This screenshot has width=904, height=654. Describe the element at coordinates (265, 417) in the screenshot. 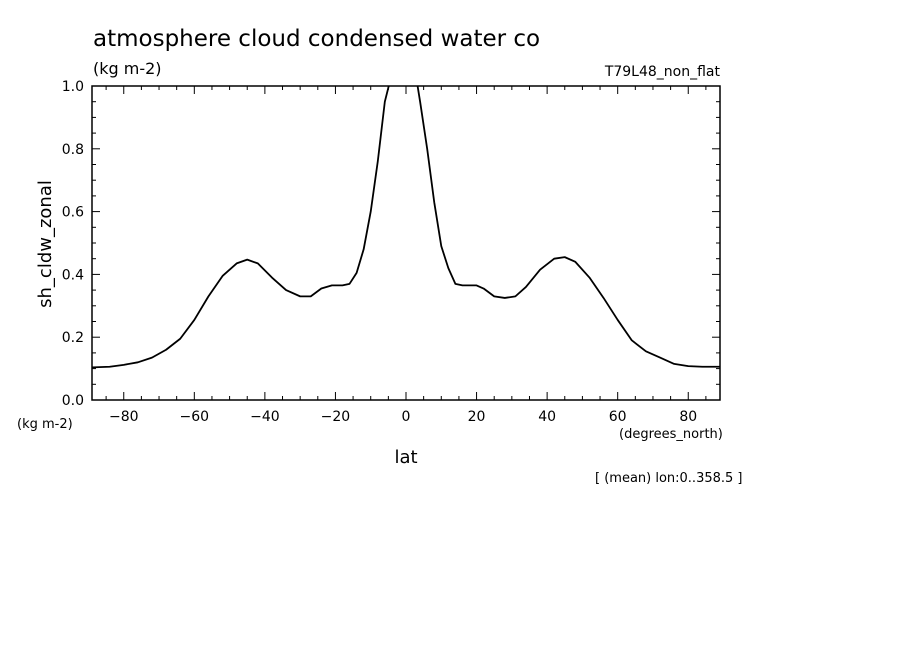

I see `x-tick-label: −40` at that location.